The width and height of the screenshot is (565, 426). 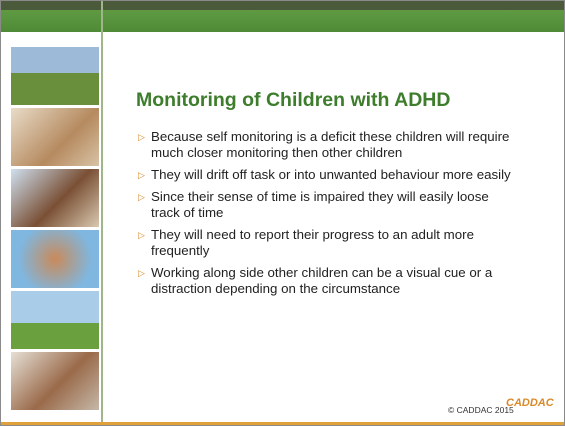 What do you see at coordinates (282, 5) in the screenshot?
I see `top-band` at bounding box center [282, 5].